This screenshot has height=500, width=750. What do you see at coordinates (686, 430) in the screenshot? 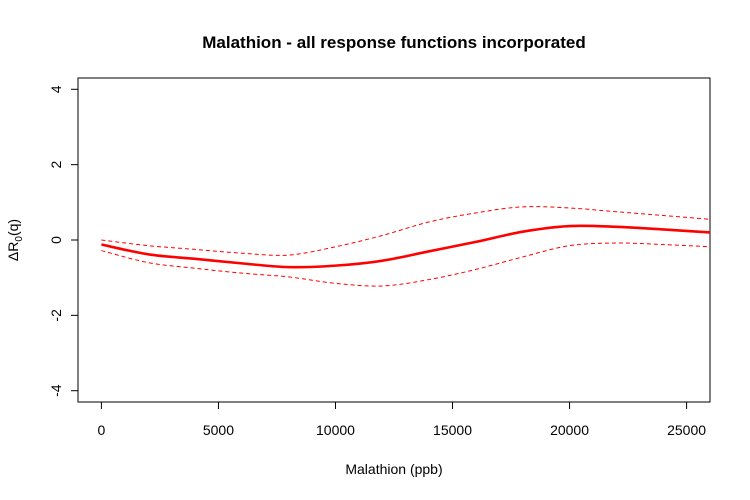
I see `x-tick-label: 25000` at bounding box center [686, 430].